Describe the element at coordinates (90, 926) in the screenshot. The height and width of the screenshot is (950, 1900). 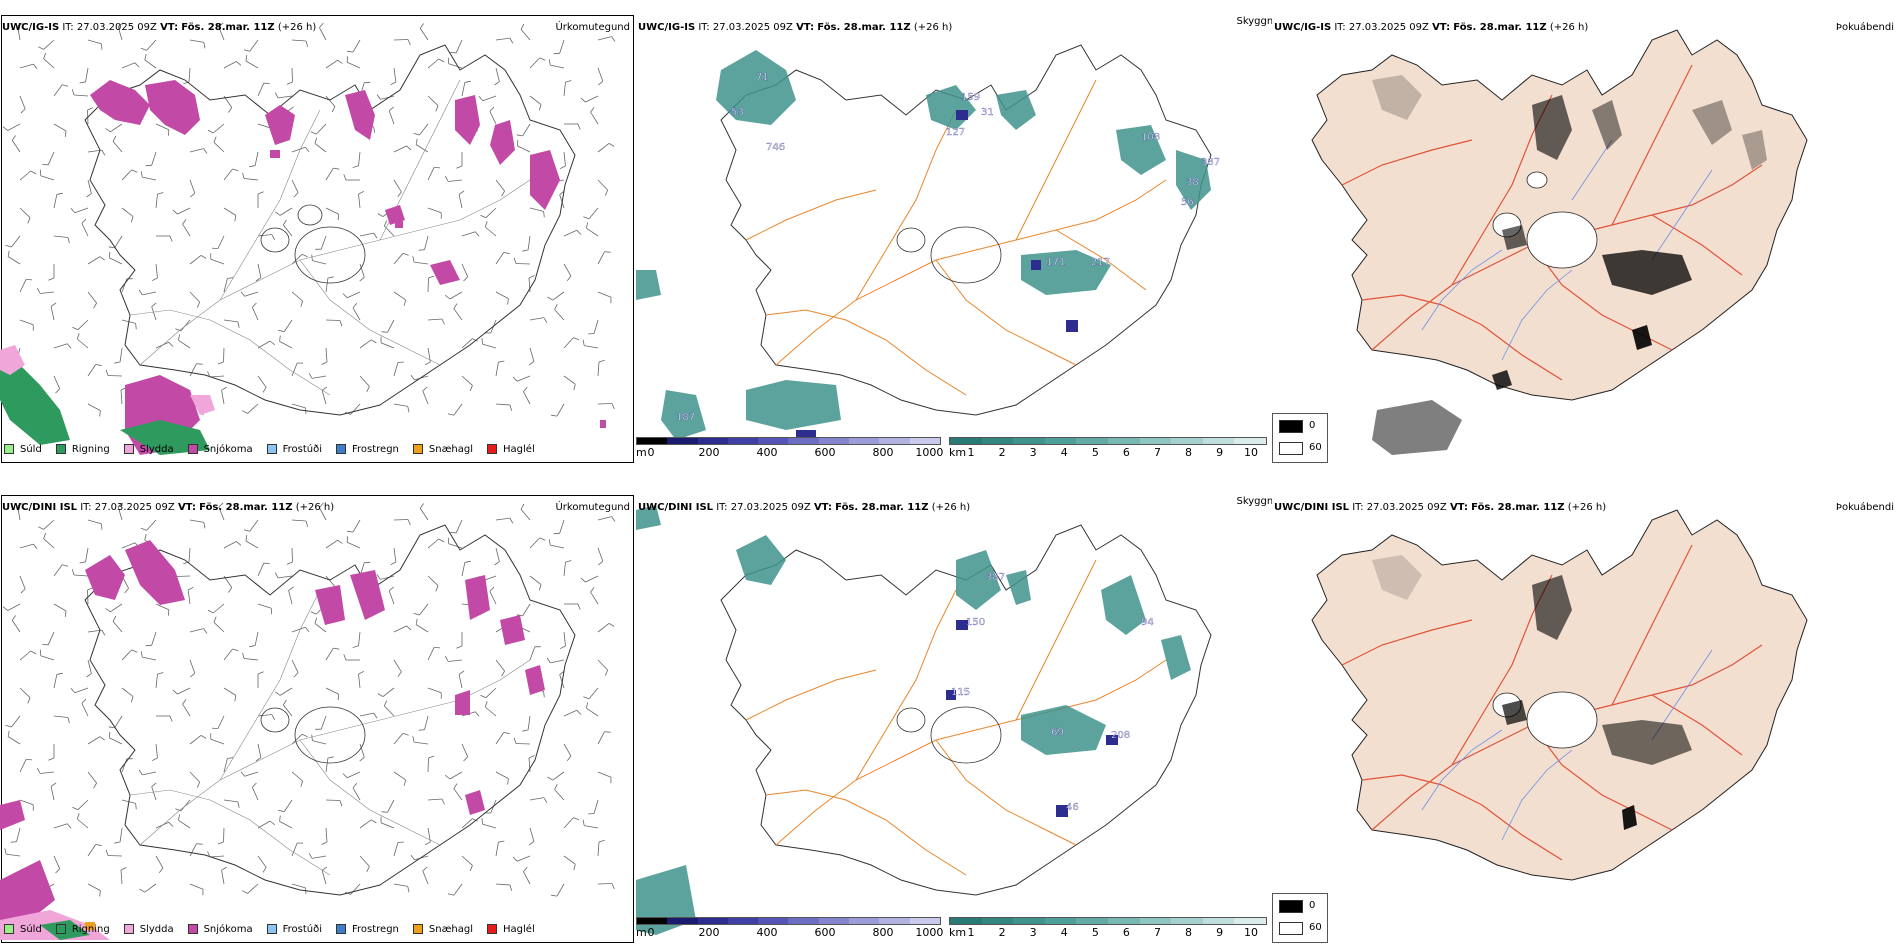
I see `graupel-areas` at that location.